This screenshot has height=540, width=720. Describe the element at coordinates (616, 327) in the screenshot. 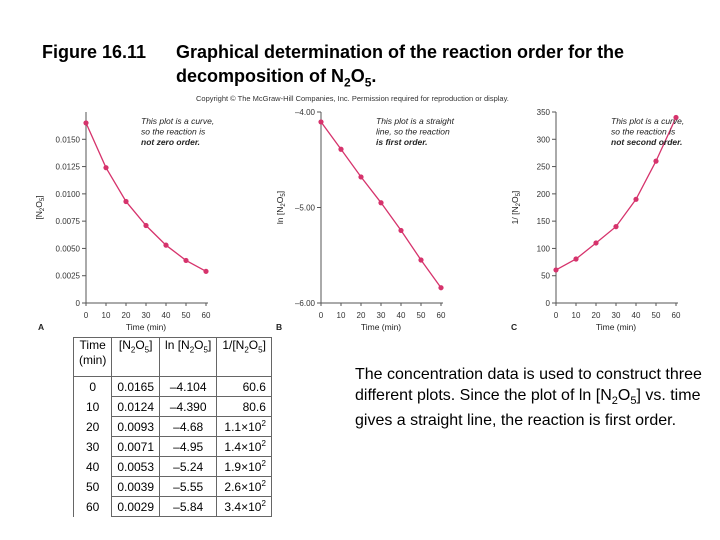

I see `x-axis-label-c: Time (min)` at that location.